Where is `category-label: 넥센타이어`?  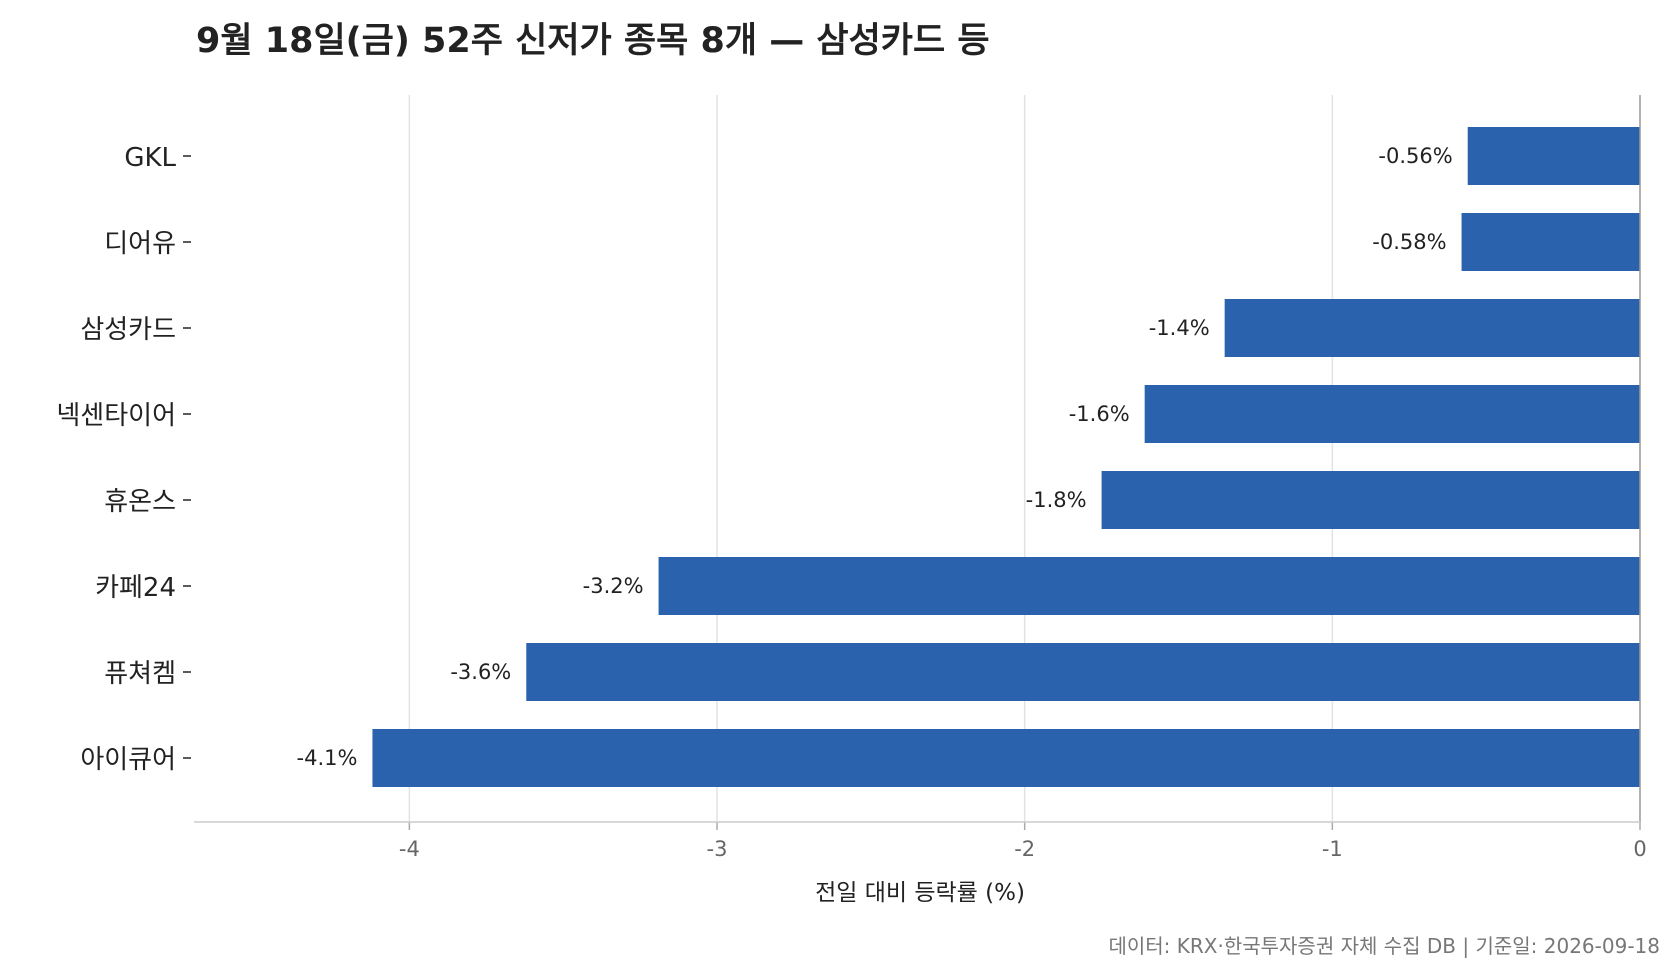
category-label: 넥센타이어 is located at coordinates (116, 416).